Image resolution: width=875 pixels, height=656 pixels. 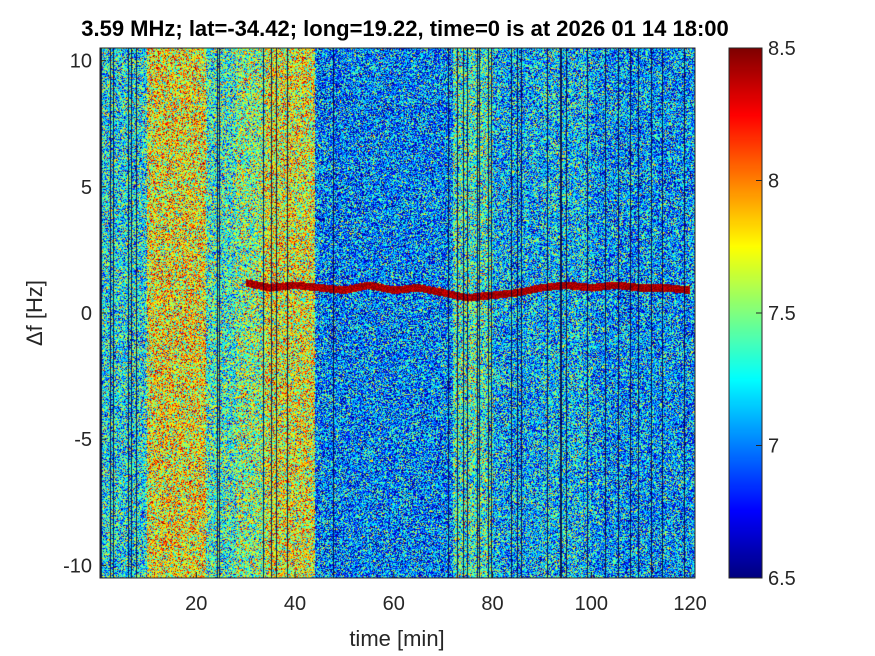 What do you see at coordinates (446, 593) in the screenshot?
I see `x-axis: 20 40 60 80 100 120` at bounding box center [446, 593].